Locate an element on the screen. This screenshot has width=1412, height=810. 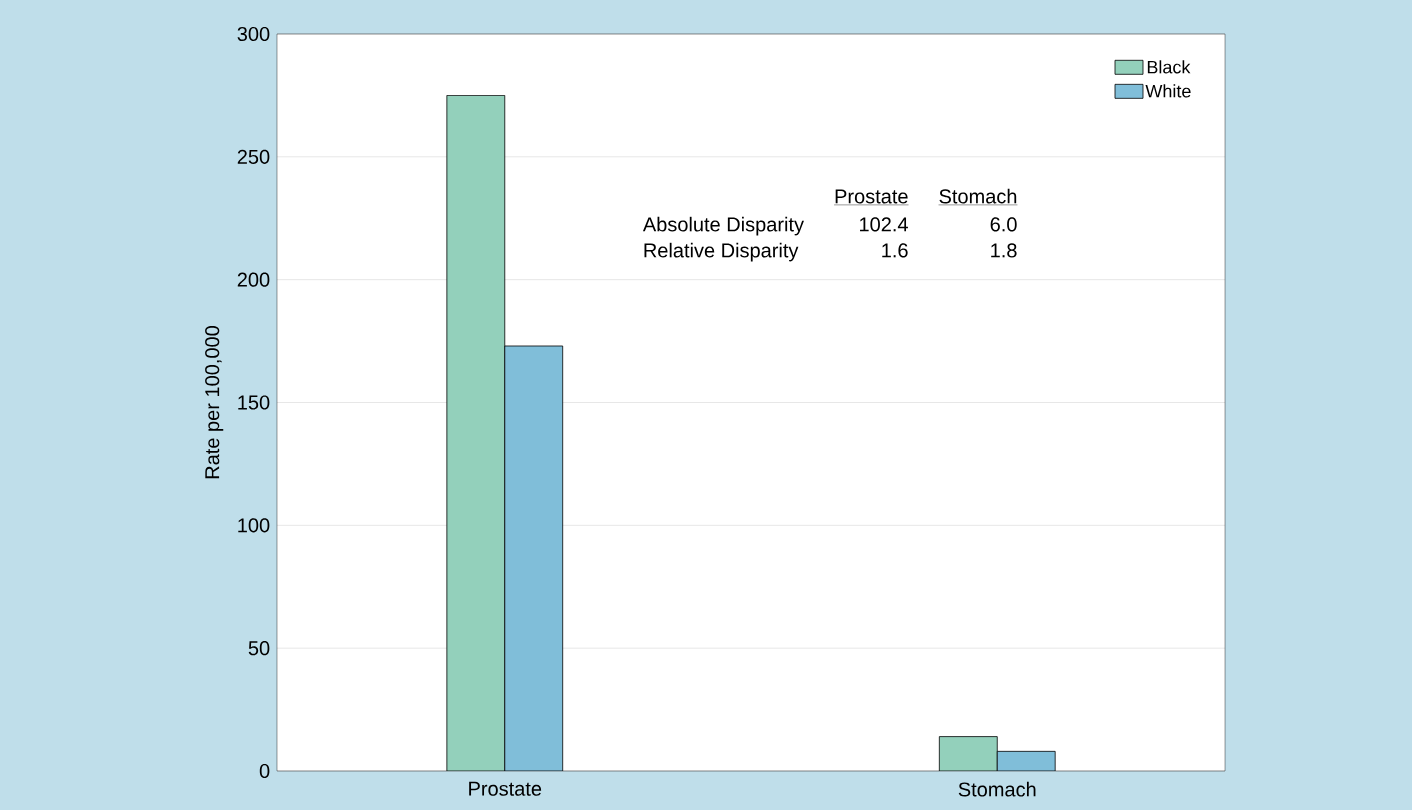
annotation: Relative Disparity is located at coordinates (721, 252).